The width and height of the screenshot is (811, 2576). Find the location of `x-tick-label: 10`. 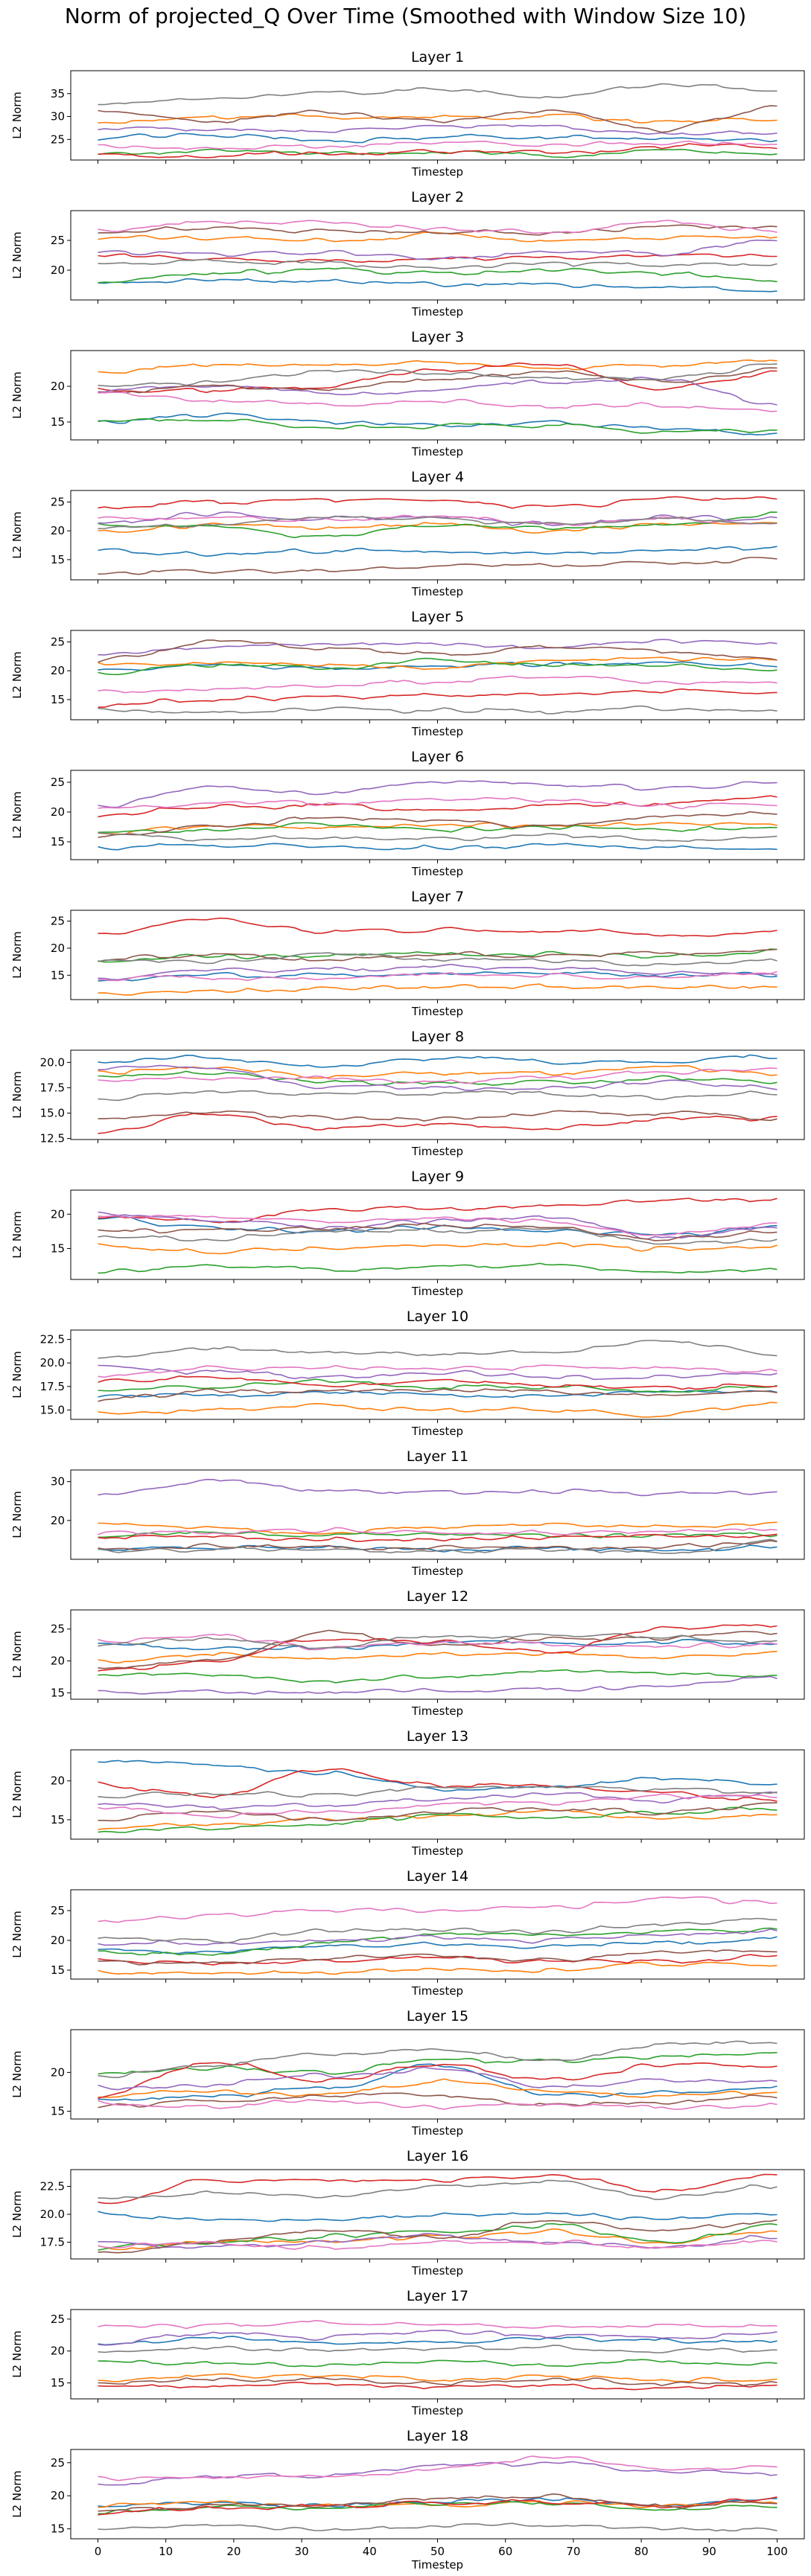

x-tick-label: 10 is located at coordinates (166, 2551).